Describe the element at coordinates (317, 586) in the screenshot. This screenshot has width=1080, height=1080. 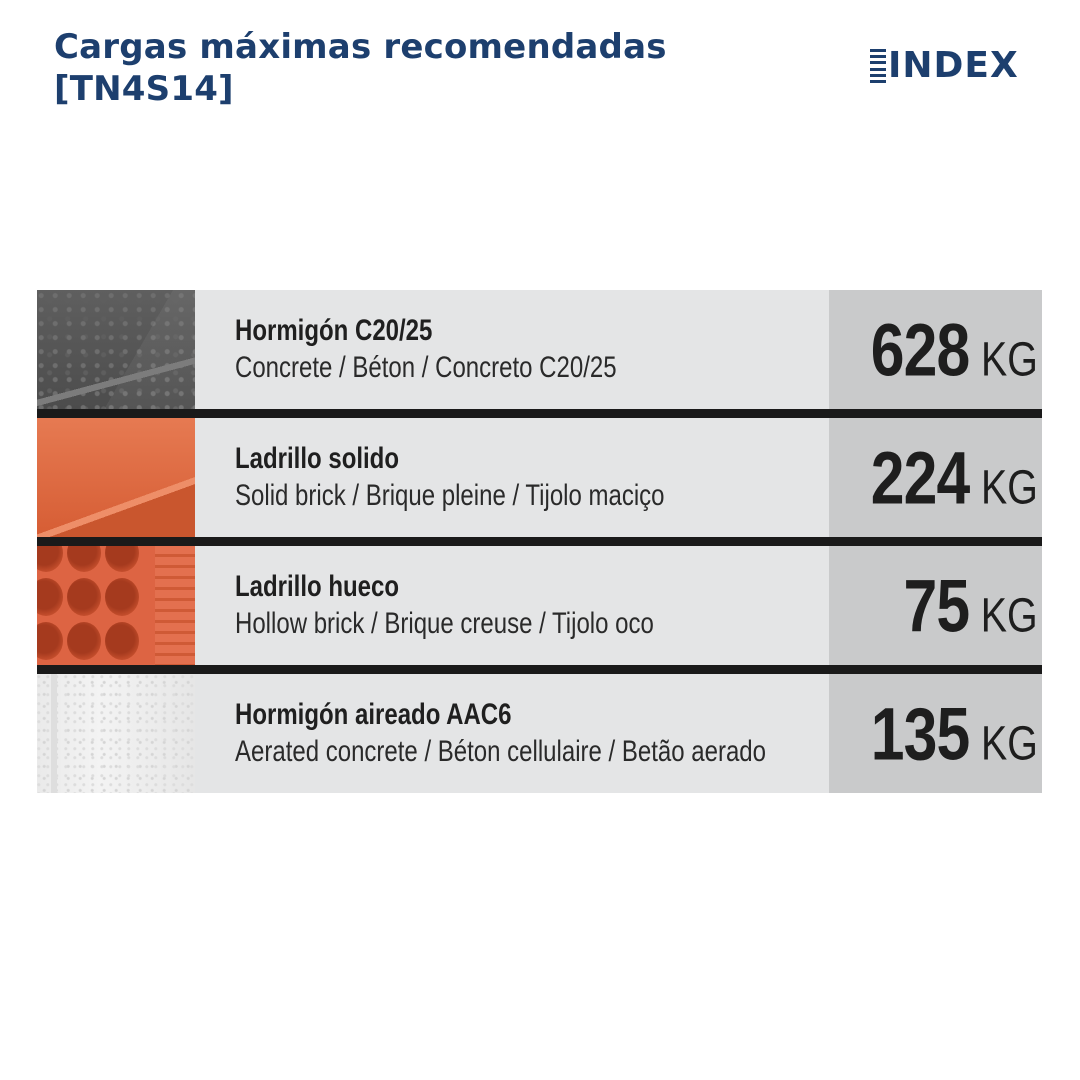
I see `material-name: Ladrillo hueco` at that location.